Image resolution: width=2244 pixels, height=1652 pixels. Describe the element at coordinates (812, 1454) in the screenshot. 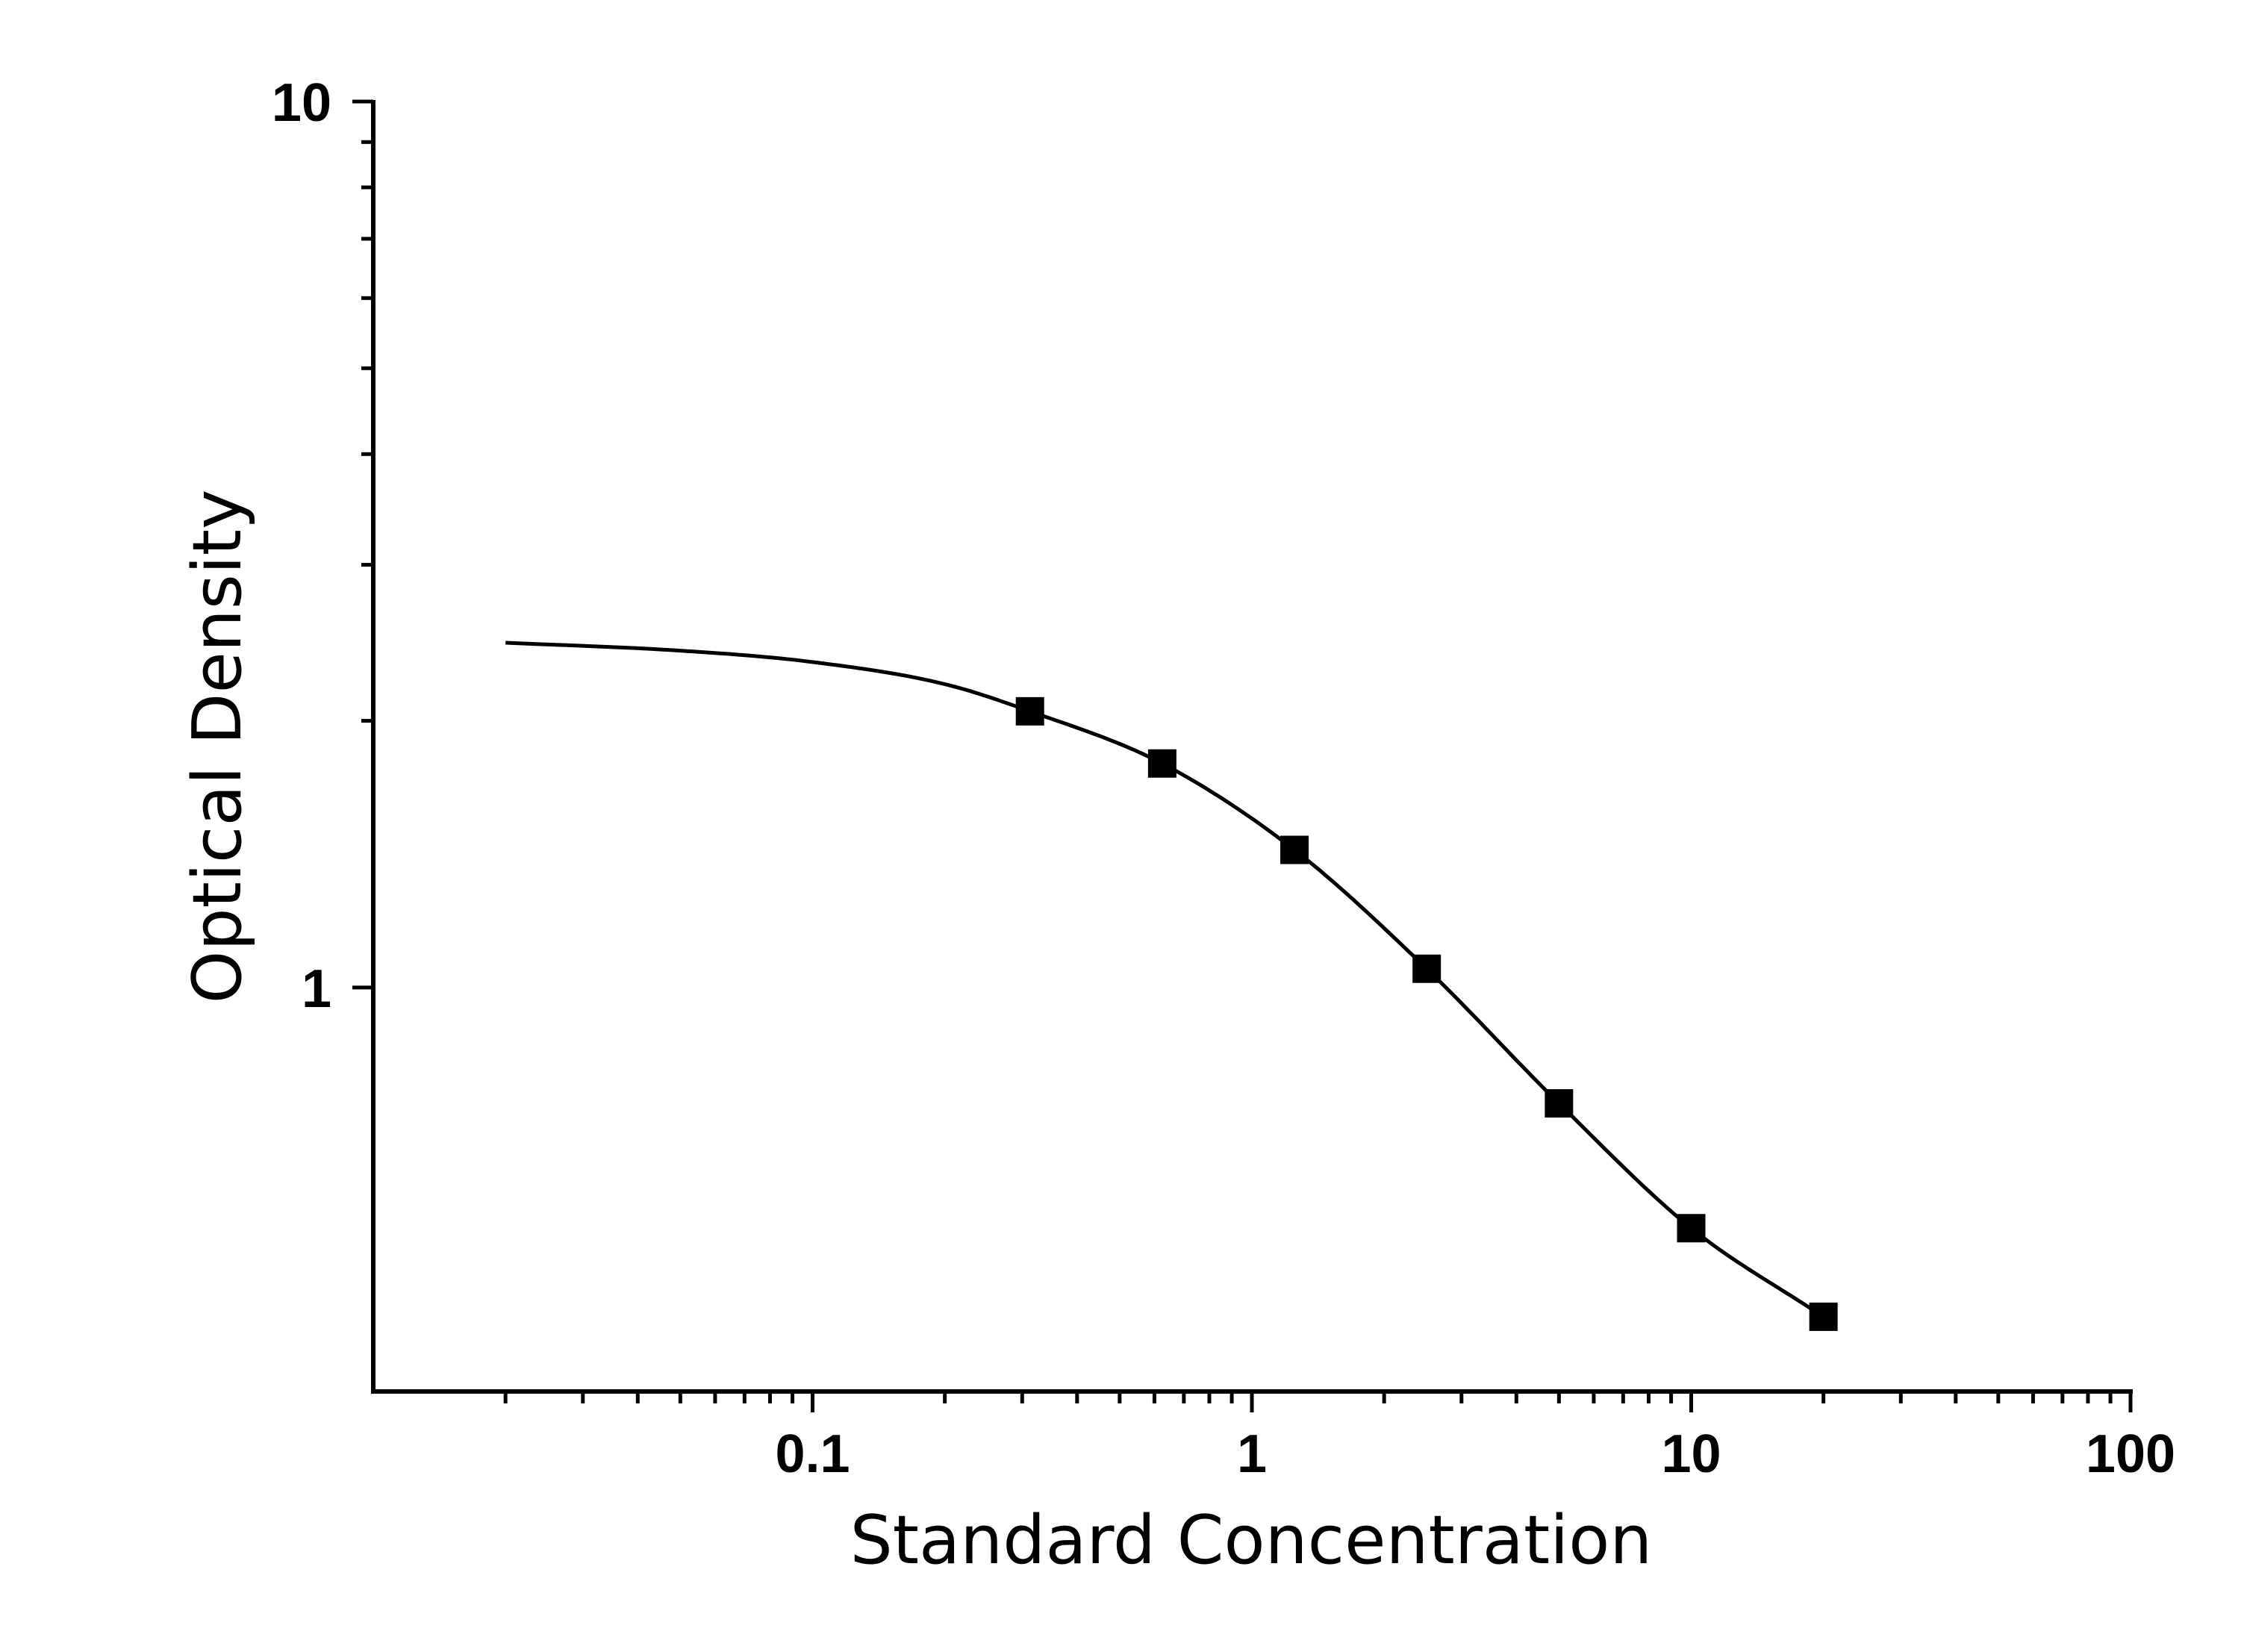

I see `x-tick-label: 0.1` at that location.